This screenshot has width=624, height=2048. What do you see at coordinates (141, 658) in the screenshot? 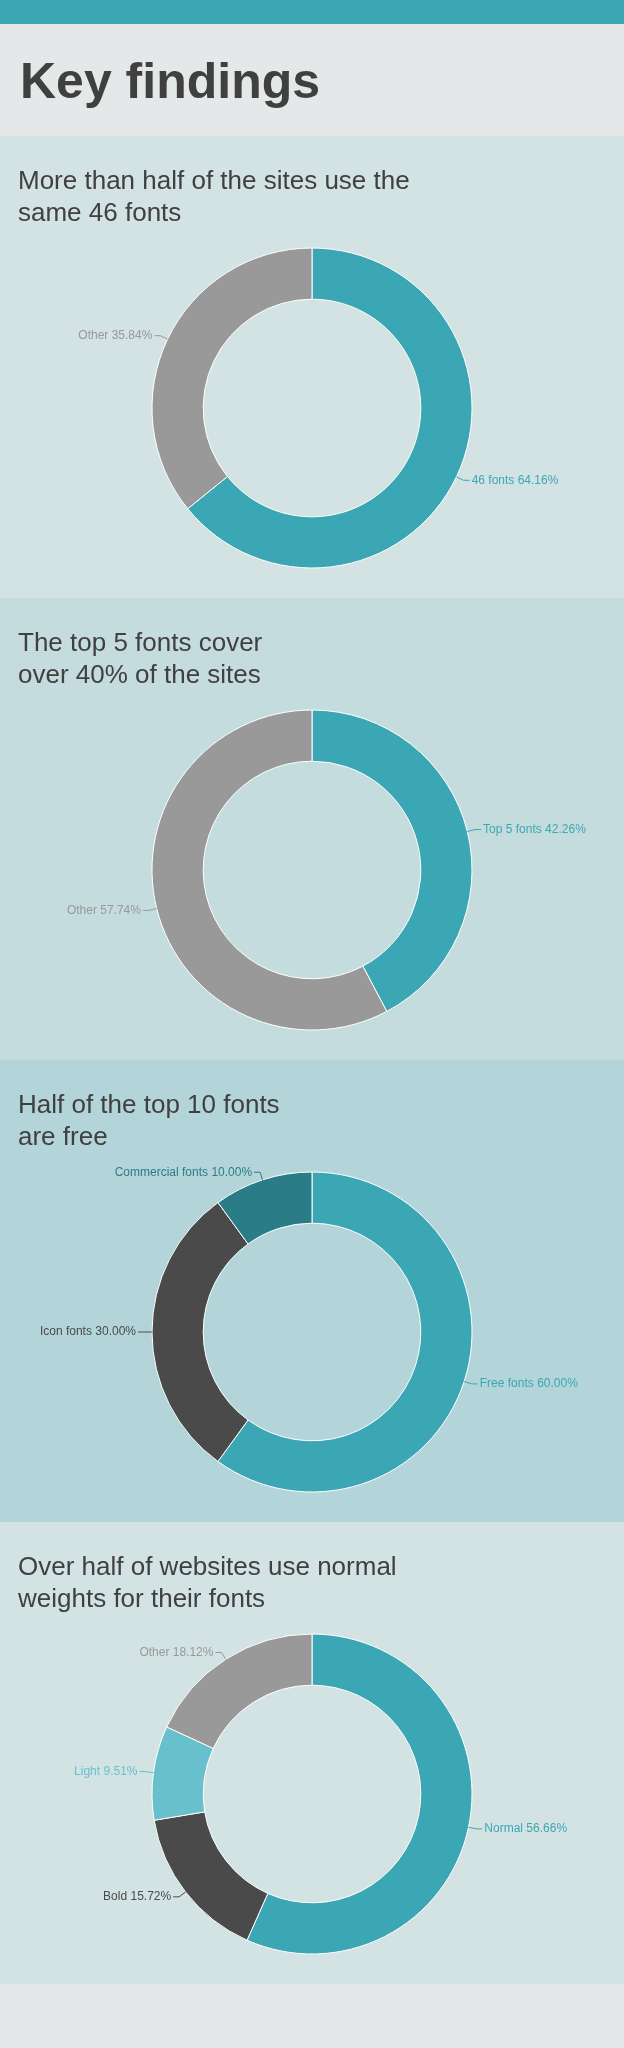
I see `chart-title: The top 5 fonts cover over 40% of the sites` at bounding box center [141, 658].